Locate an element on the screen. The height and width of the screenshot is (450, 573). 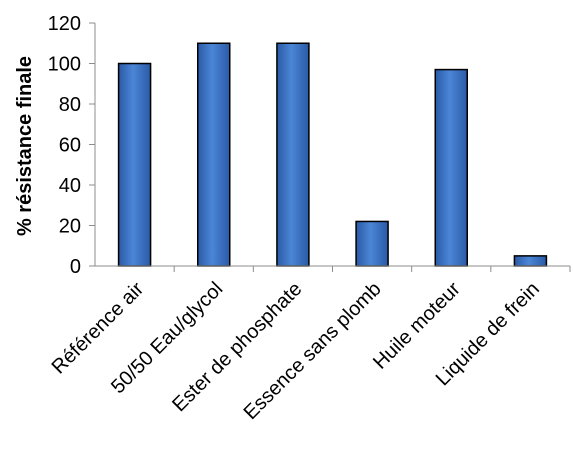
x-category-label: Essence sans plomb is located at coordinates (313, 351).